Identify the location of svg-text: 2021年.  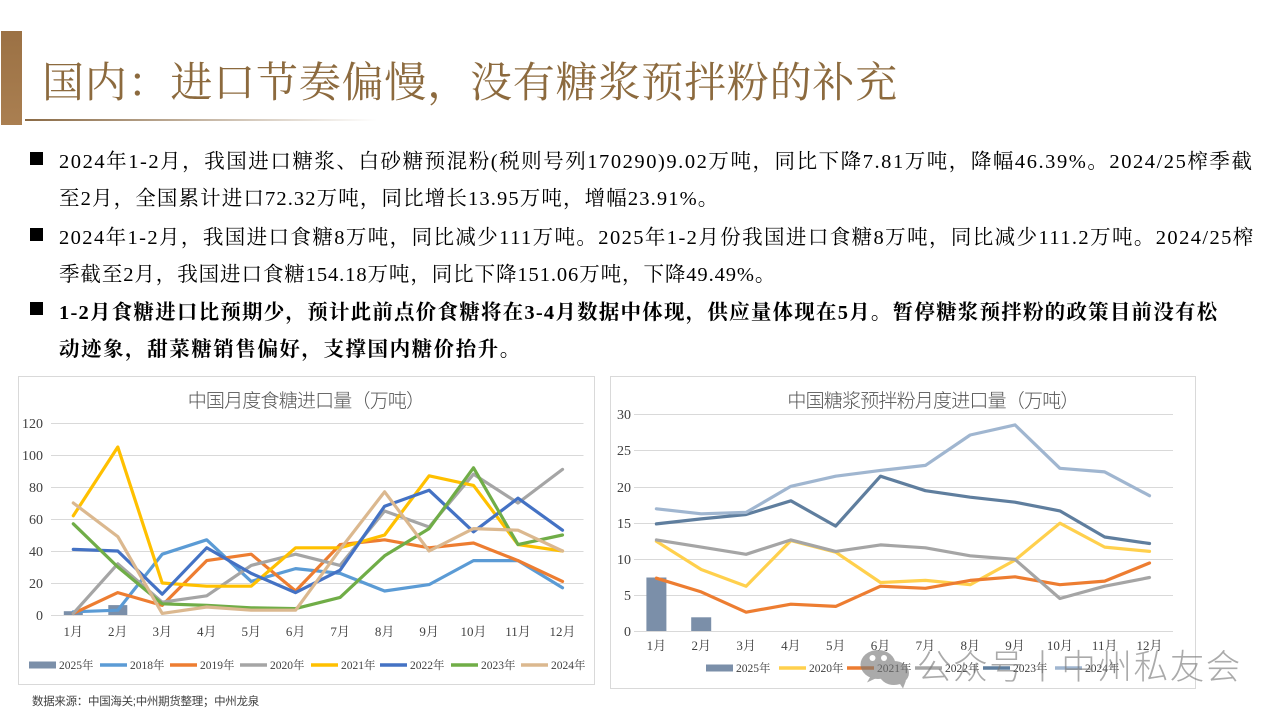
(358, 665).